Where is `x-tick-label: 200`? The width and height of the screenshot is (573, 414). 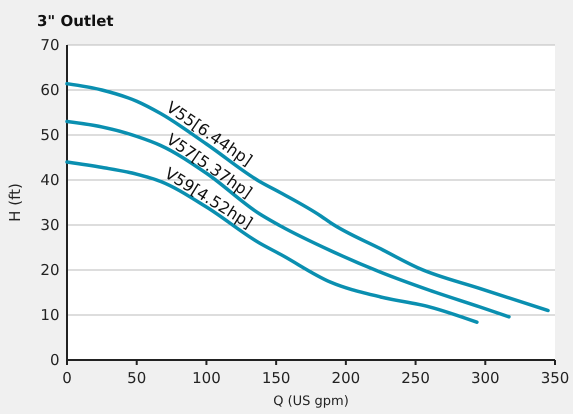
x-tick-label: 200 is located at coordinates (346, 378).